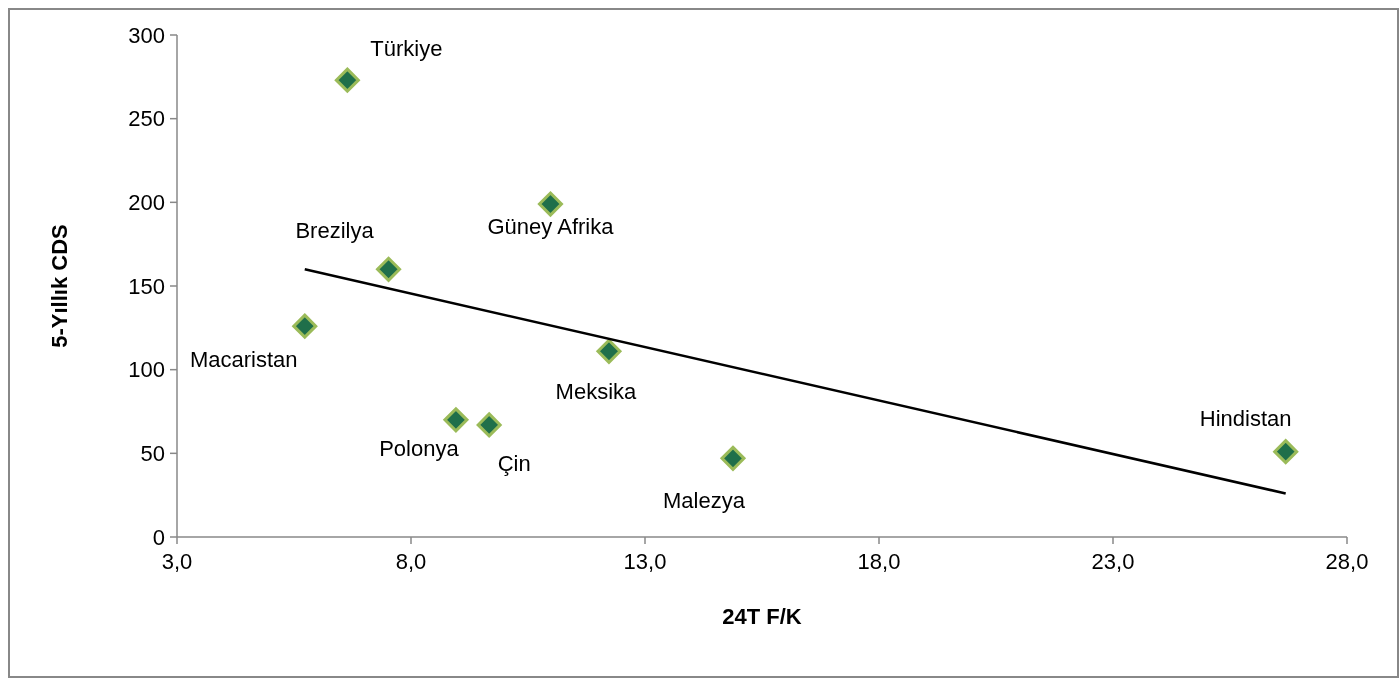 The image size is (1399, 678). What do you see at coordinates (146, 370) in the screenshot?
I see `y-tick-label: 100` at bounding box center [146, 370].